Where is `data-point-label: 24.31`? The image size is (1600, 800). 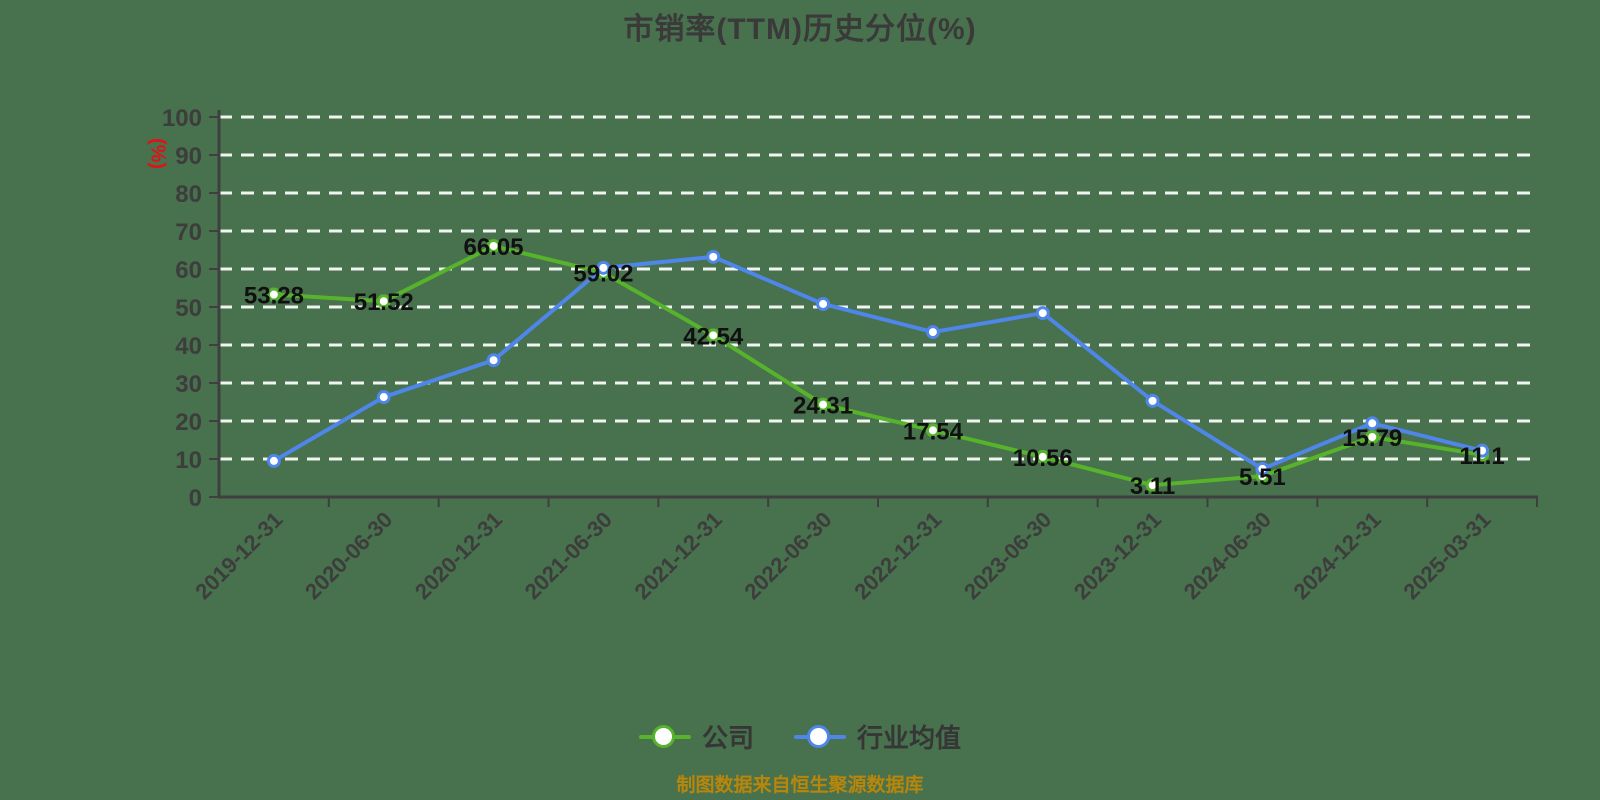
data-point-label: 24.31 is located at coordinates (823, 406).